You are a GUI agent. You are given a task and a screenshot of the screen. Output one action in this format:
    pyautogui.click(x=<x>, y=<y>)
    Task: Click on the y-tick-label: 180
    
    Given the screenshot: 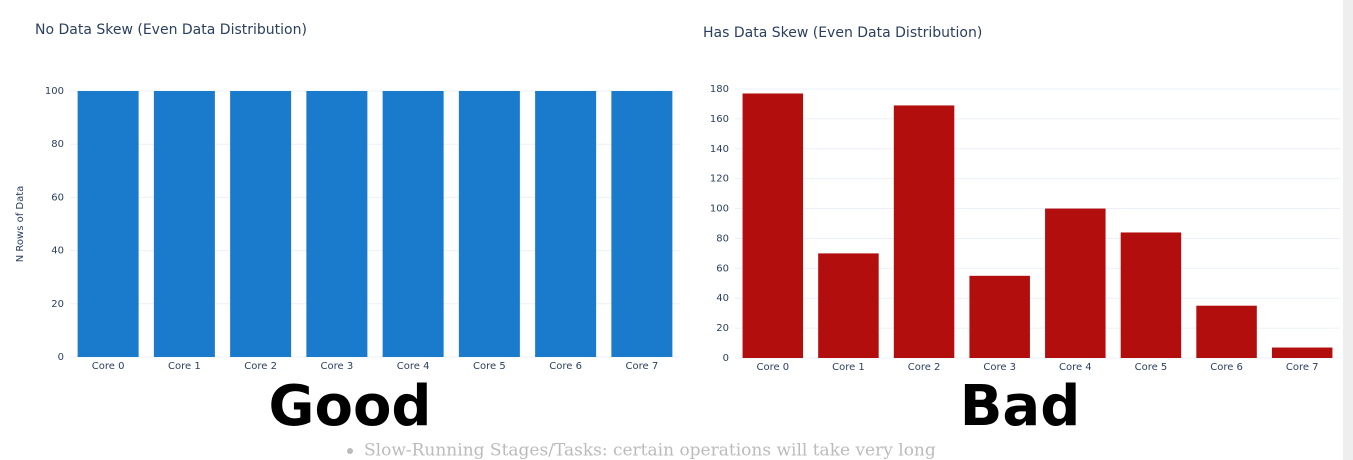 What is the action you would take?
    pyautogui.click(x=719, y=89)
    